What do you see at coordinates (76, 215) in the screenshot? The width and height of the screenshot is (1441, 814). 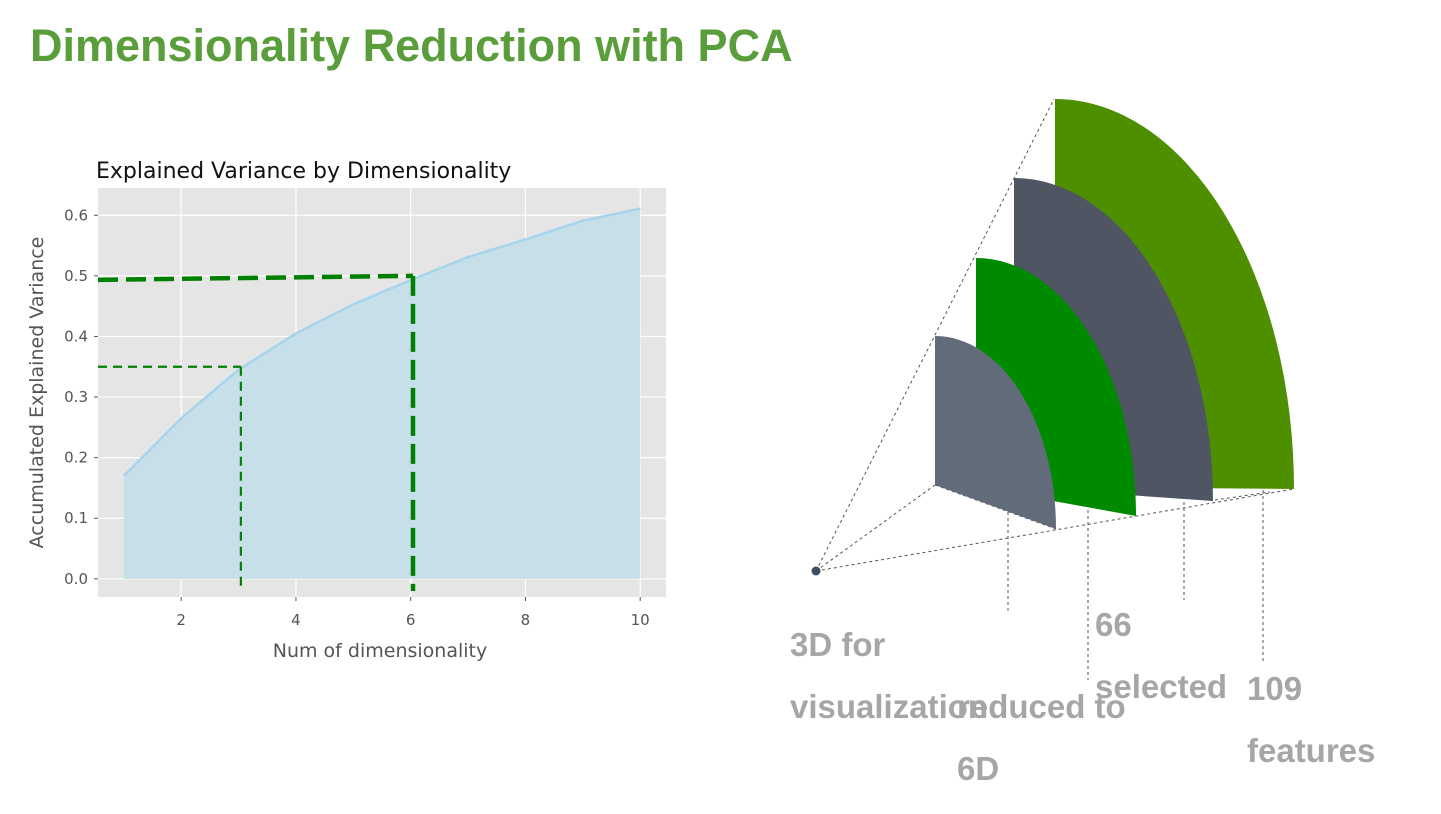 I see `y-tick-label: 0.6` at bounding box center [76, 215].